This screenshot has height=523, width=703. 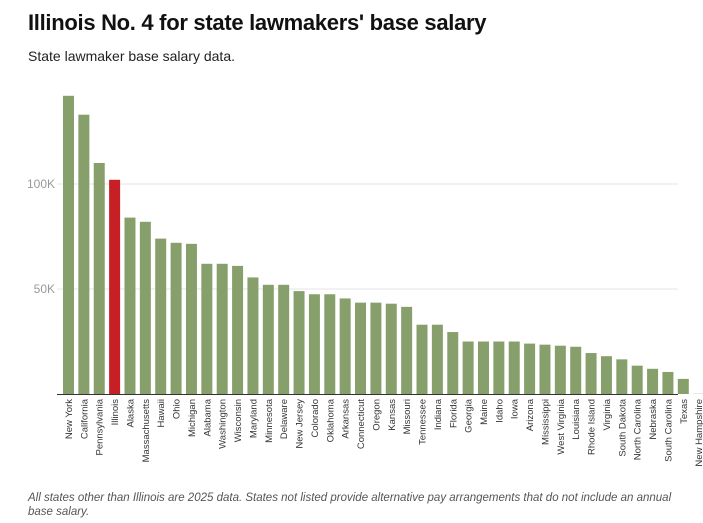 What do you see at coordinates (300, 424) in the screenshot?
I see `x-tick-label: New Jersey` at bounding box center [300, 424].